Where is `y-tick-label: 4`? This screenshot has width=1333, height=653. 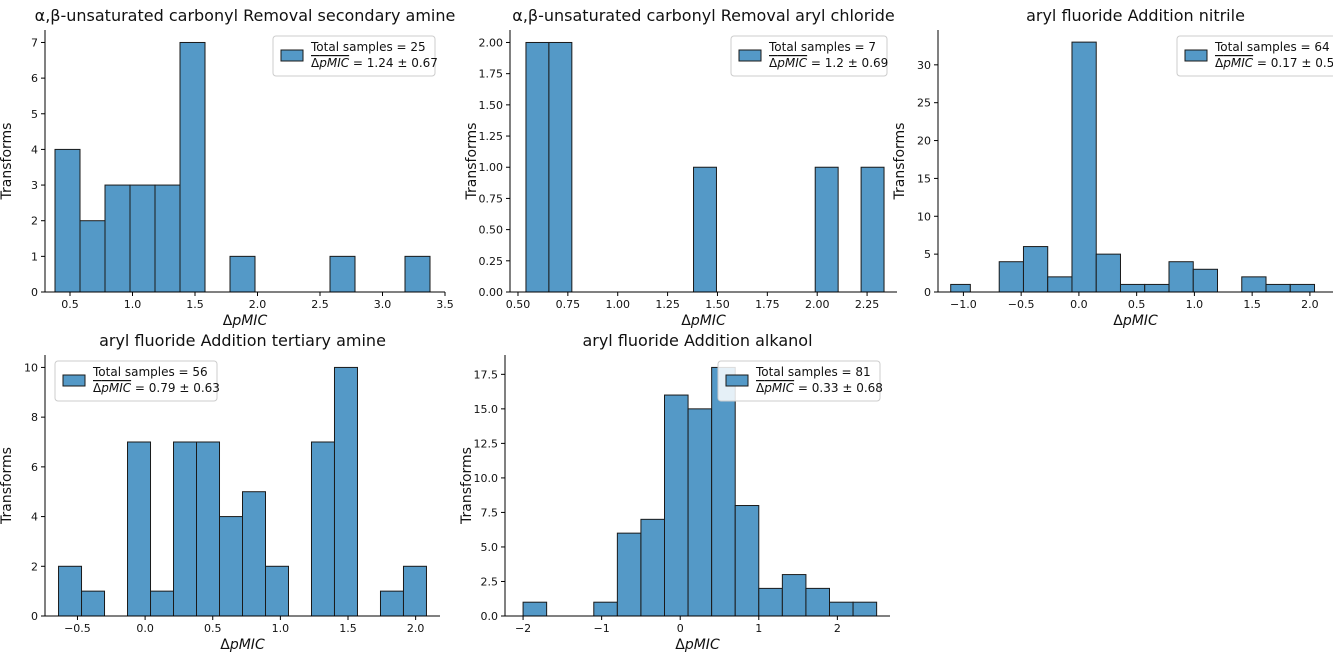 y-tick-label: 4 is located at coordinates (34, 517).